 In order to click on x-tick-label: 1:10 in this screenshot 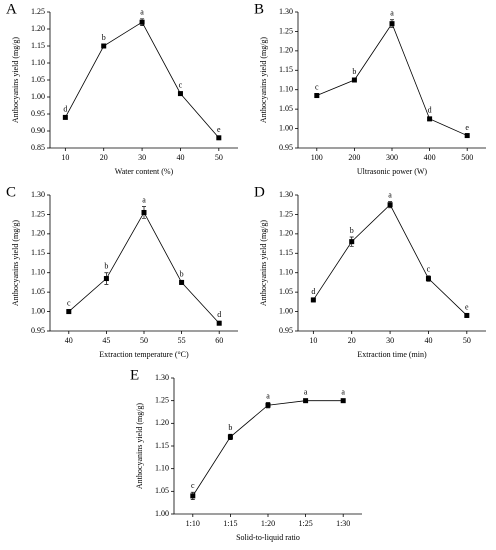, I will do `click(193, 523)`.